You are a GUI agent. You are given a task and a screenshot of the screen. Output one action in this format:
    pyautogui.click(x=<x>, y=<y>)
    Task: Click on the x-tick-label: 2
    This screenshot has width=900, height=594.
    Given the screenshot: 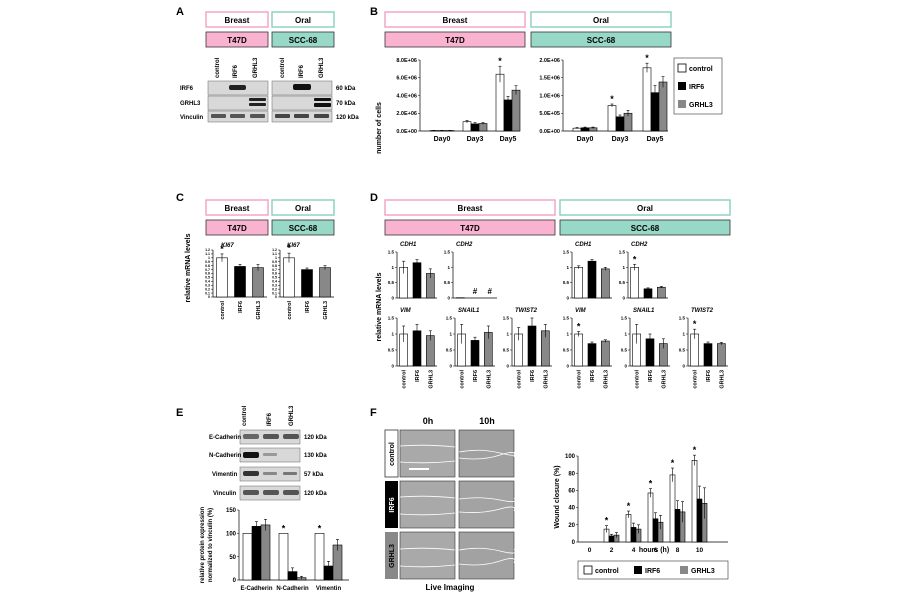 What is the action you would take?
    pyautogui.click(x=612, y=550)
    